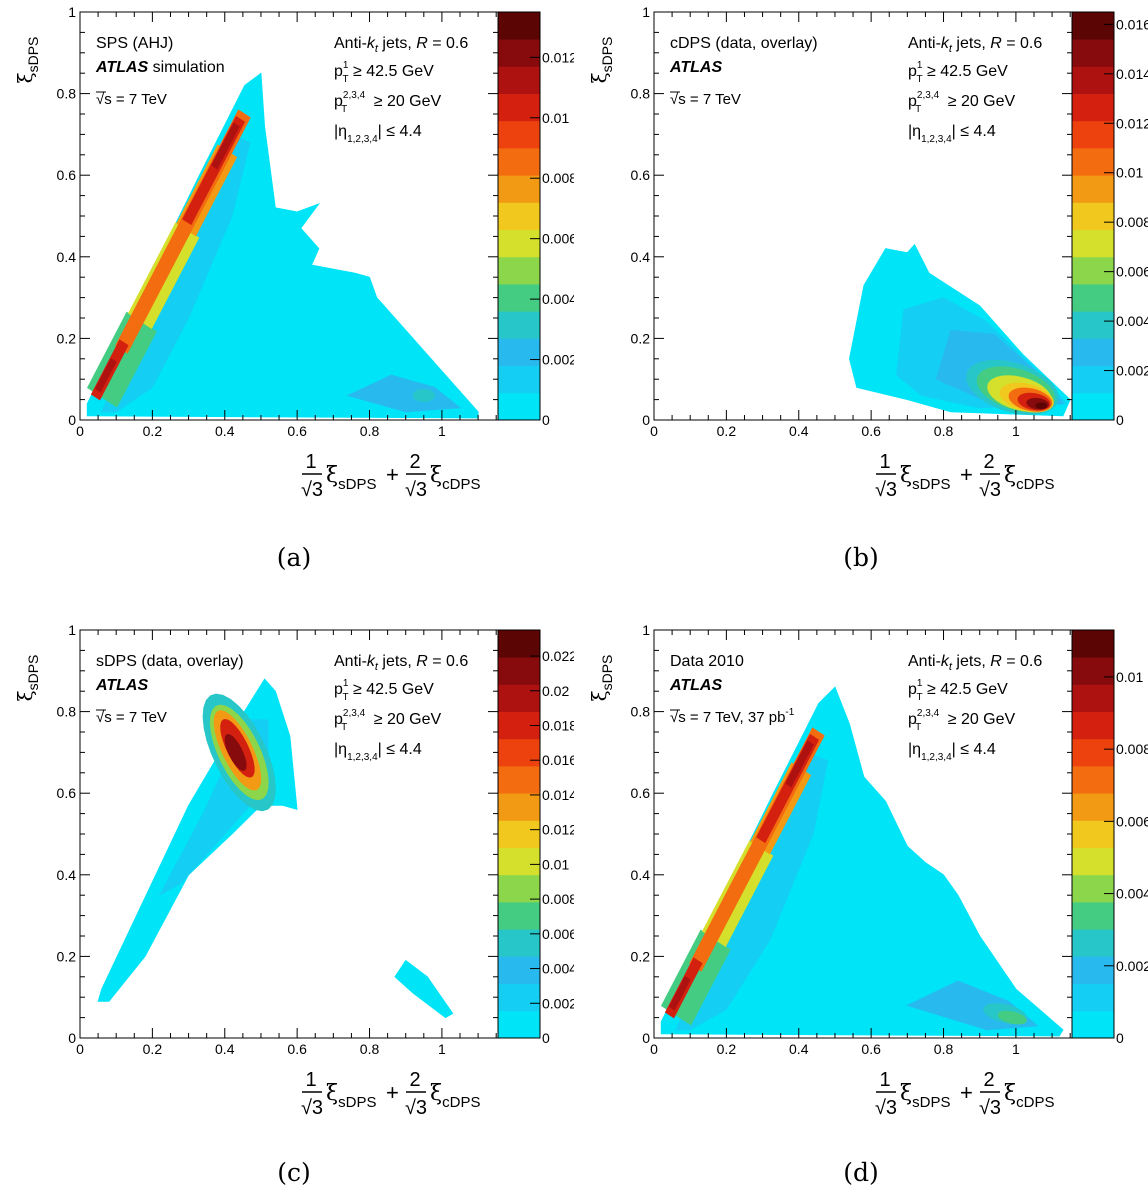 Image resolution: width=1148 pixels, height=1191 pixels. Describe the element at coordinates (641, 793) in the screenshot. I see `y-tick-label: 0.6` at that location.